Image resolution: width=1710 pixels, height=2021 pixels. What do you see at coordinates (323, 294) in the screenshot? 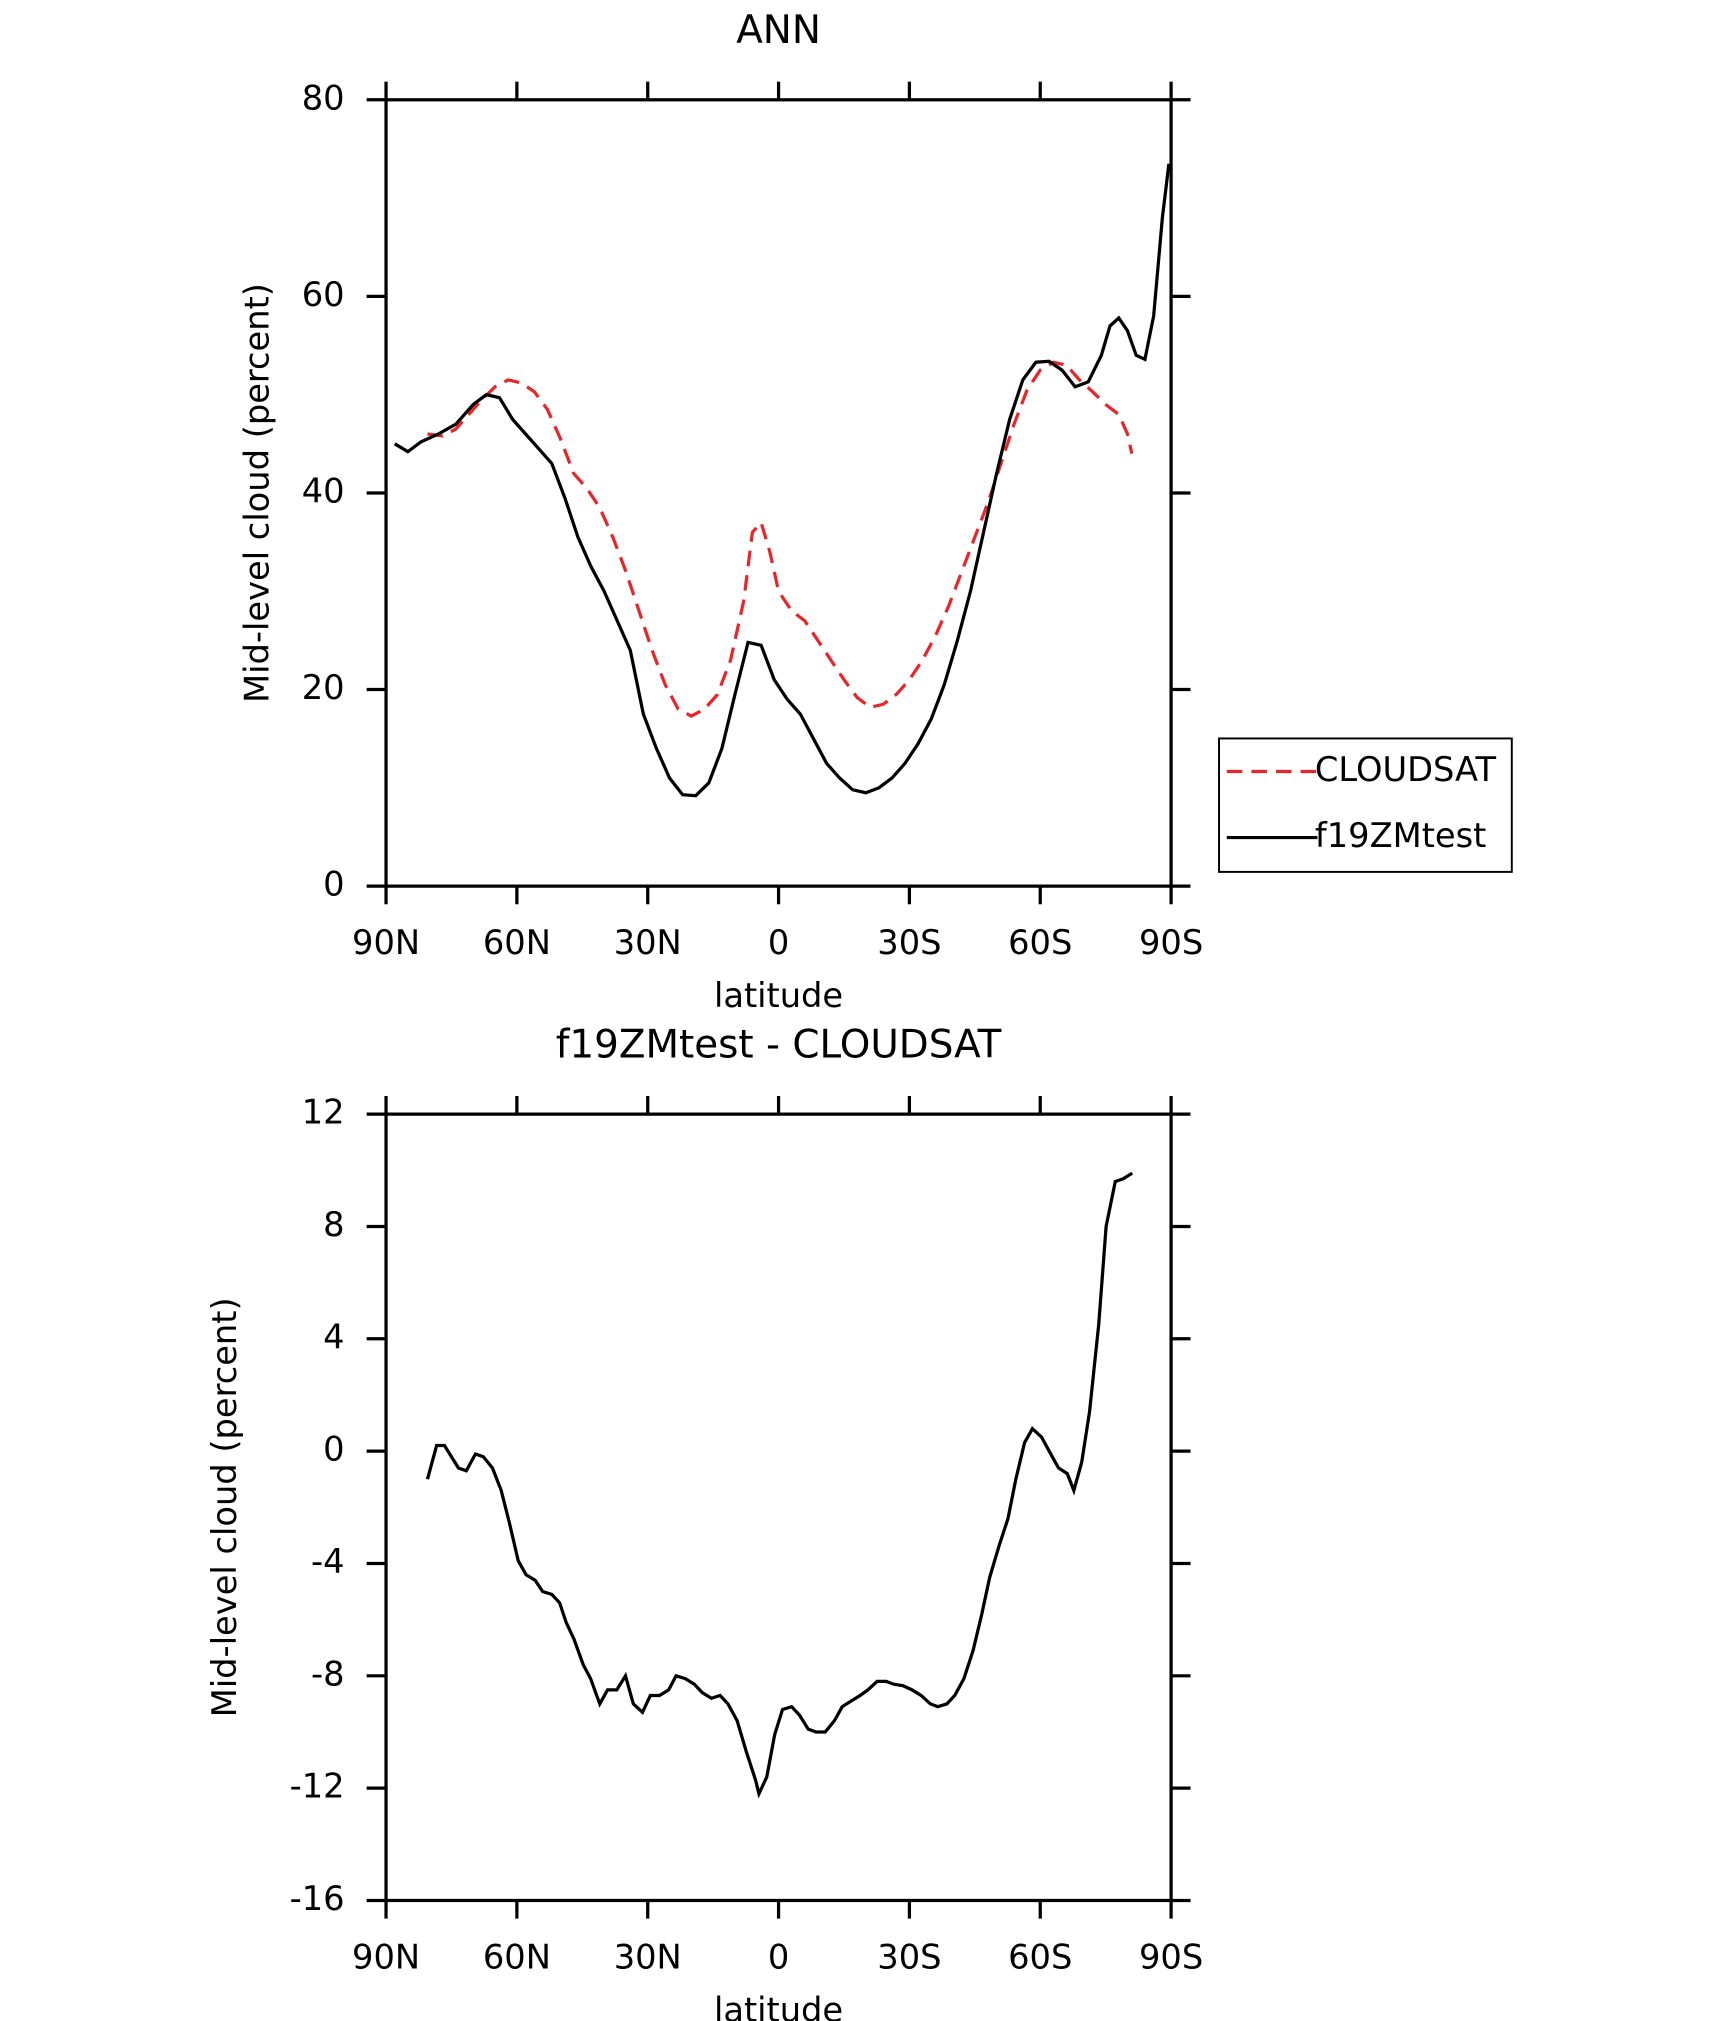
I see `y-tick-label: 60` at bounding box center [323, 294].